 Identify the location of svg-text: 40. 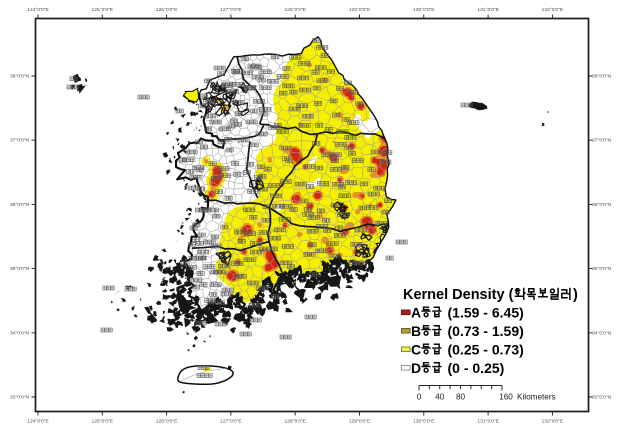
(440, 397).